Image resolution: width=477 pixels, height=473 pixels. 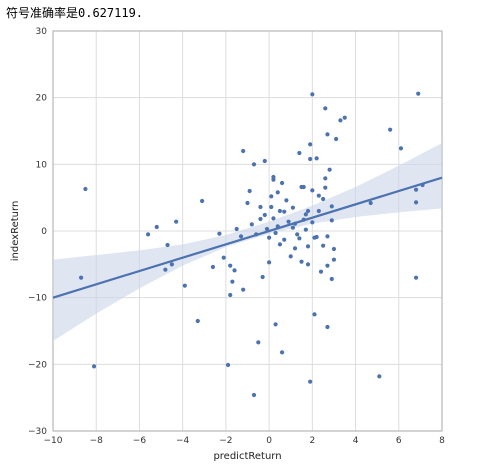 What do you see at coordinates (37, 299) in the screenshot?
I see `y-tick-label: −10` at bounding box center [37, 299].